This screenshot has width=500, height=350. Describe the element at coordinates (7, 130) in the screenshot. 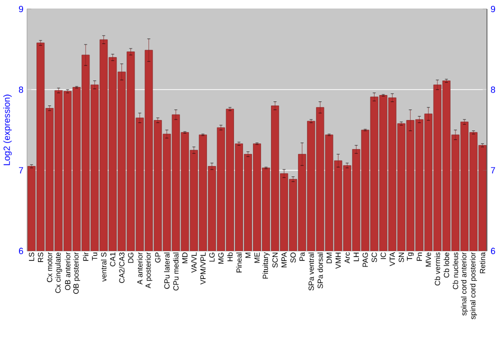

I see `y-axis-title: Log2 (expression)` at that location.